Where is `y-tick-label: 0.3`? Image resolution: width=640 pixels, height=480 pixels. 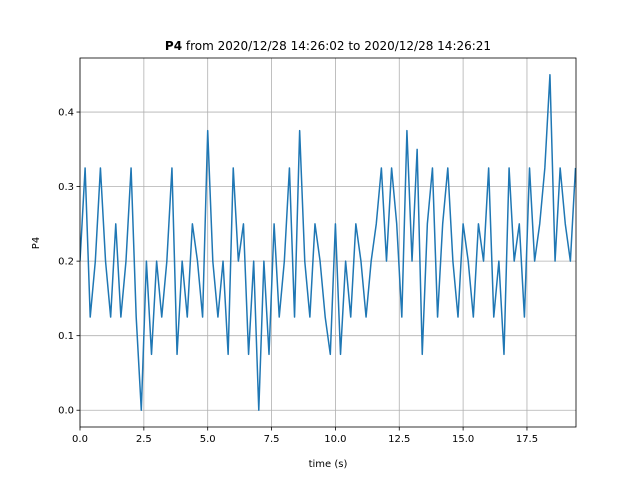
y-tick-label: 0.3 is located at coordinates (66, 187).